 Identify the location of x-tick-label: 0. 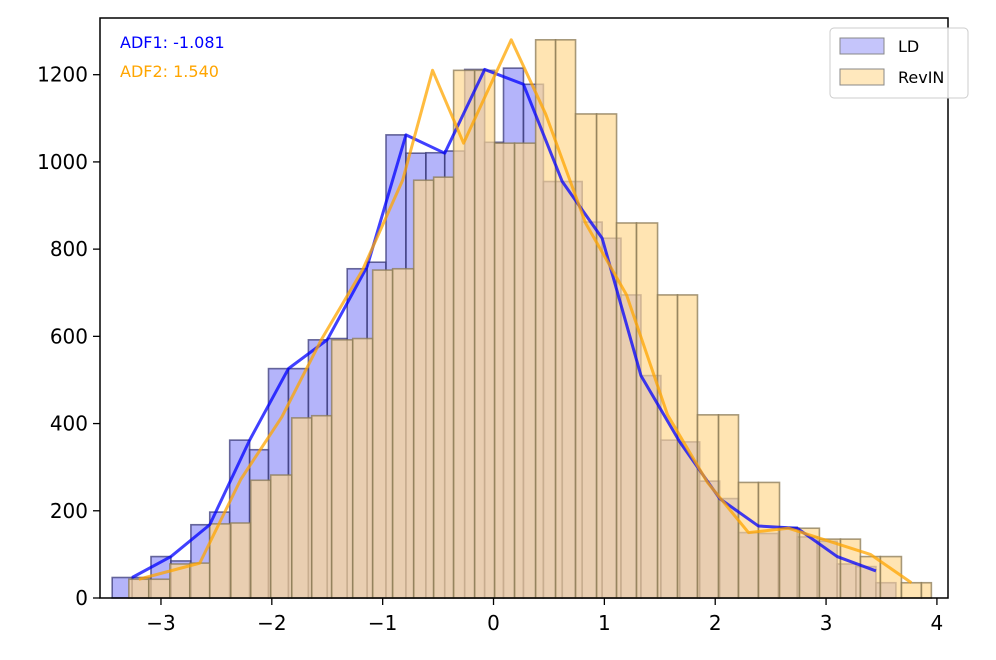
(493, 623).